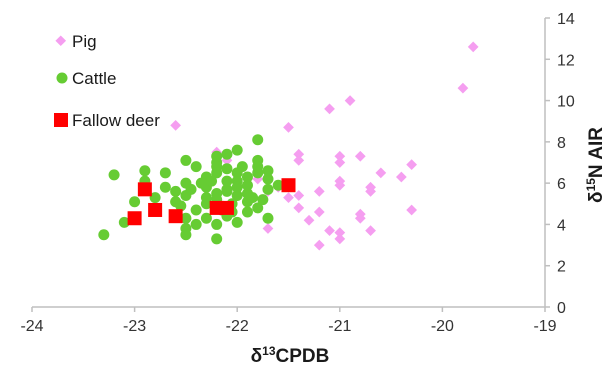 This screenshot has height=372, width=614. What do you see at coordinates (596, 152) in the screenshot?
I see `y-axis-title-rest: N AIR` at bounding box center [596, 152].